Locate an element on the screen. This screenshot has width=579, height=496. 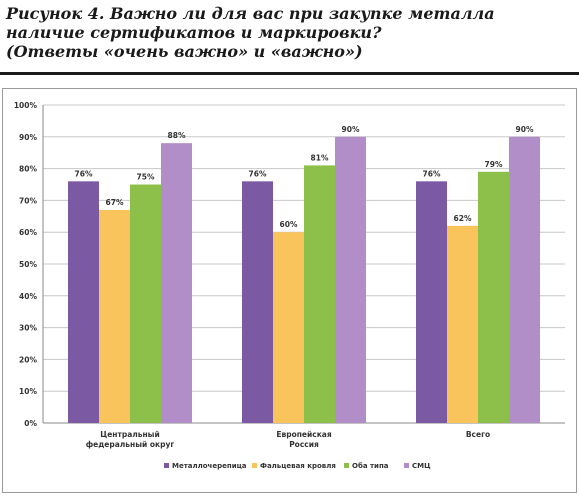
legend-label: Фальцевая кровля is located at coordinates (298, 466).